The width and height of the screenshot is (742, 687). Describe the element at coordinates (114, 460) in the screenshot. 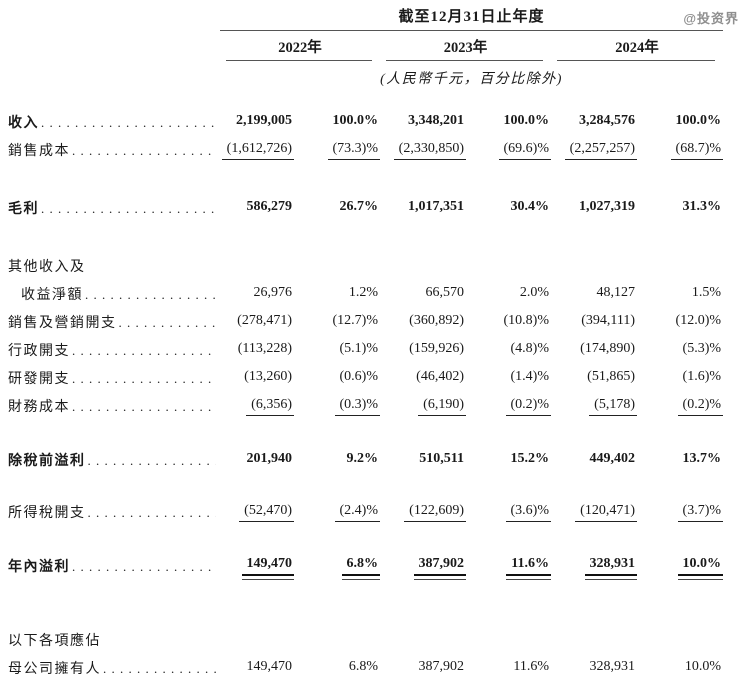

I see `row-label-cell: 除稅前溢利` at that location.